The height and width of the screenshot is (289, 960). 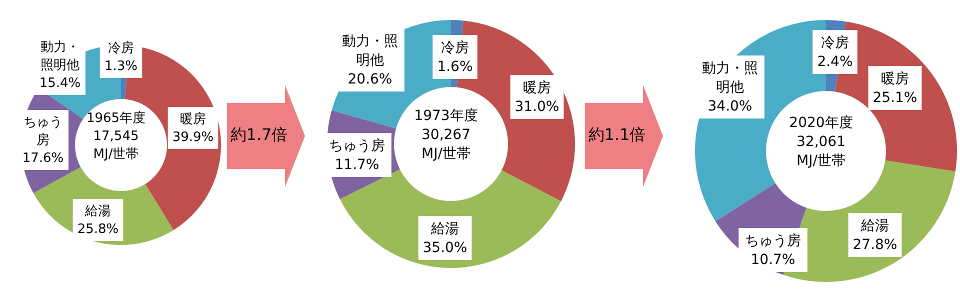 What do you see at coordinates (193, 137) in the screenshot?
I see `data-label: 39.9%` at bounding box center [193, 137].